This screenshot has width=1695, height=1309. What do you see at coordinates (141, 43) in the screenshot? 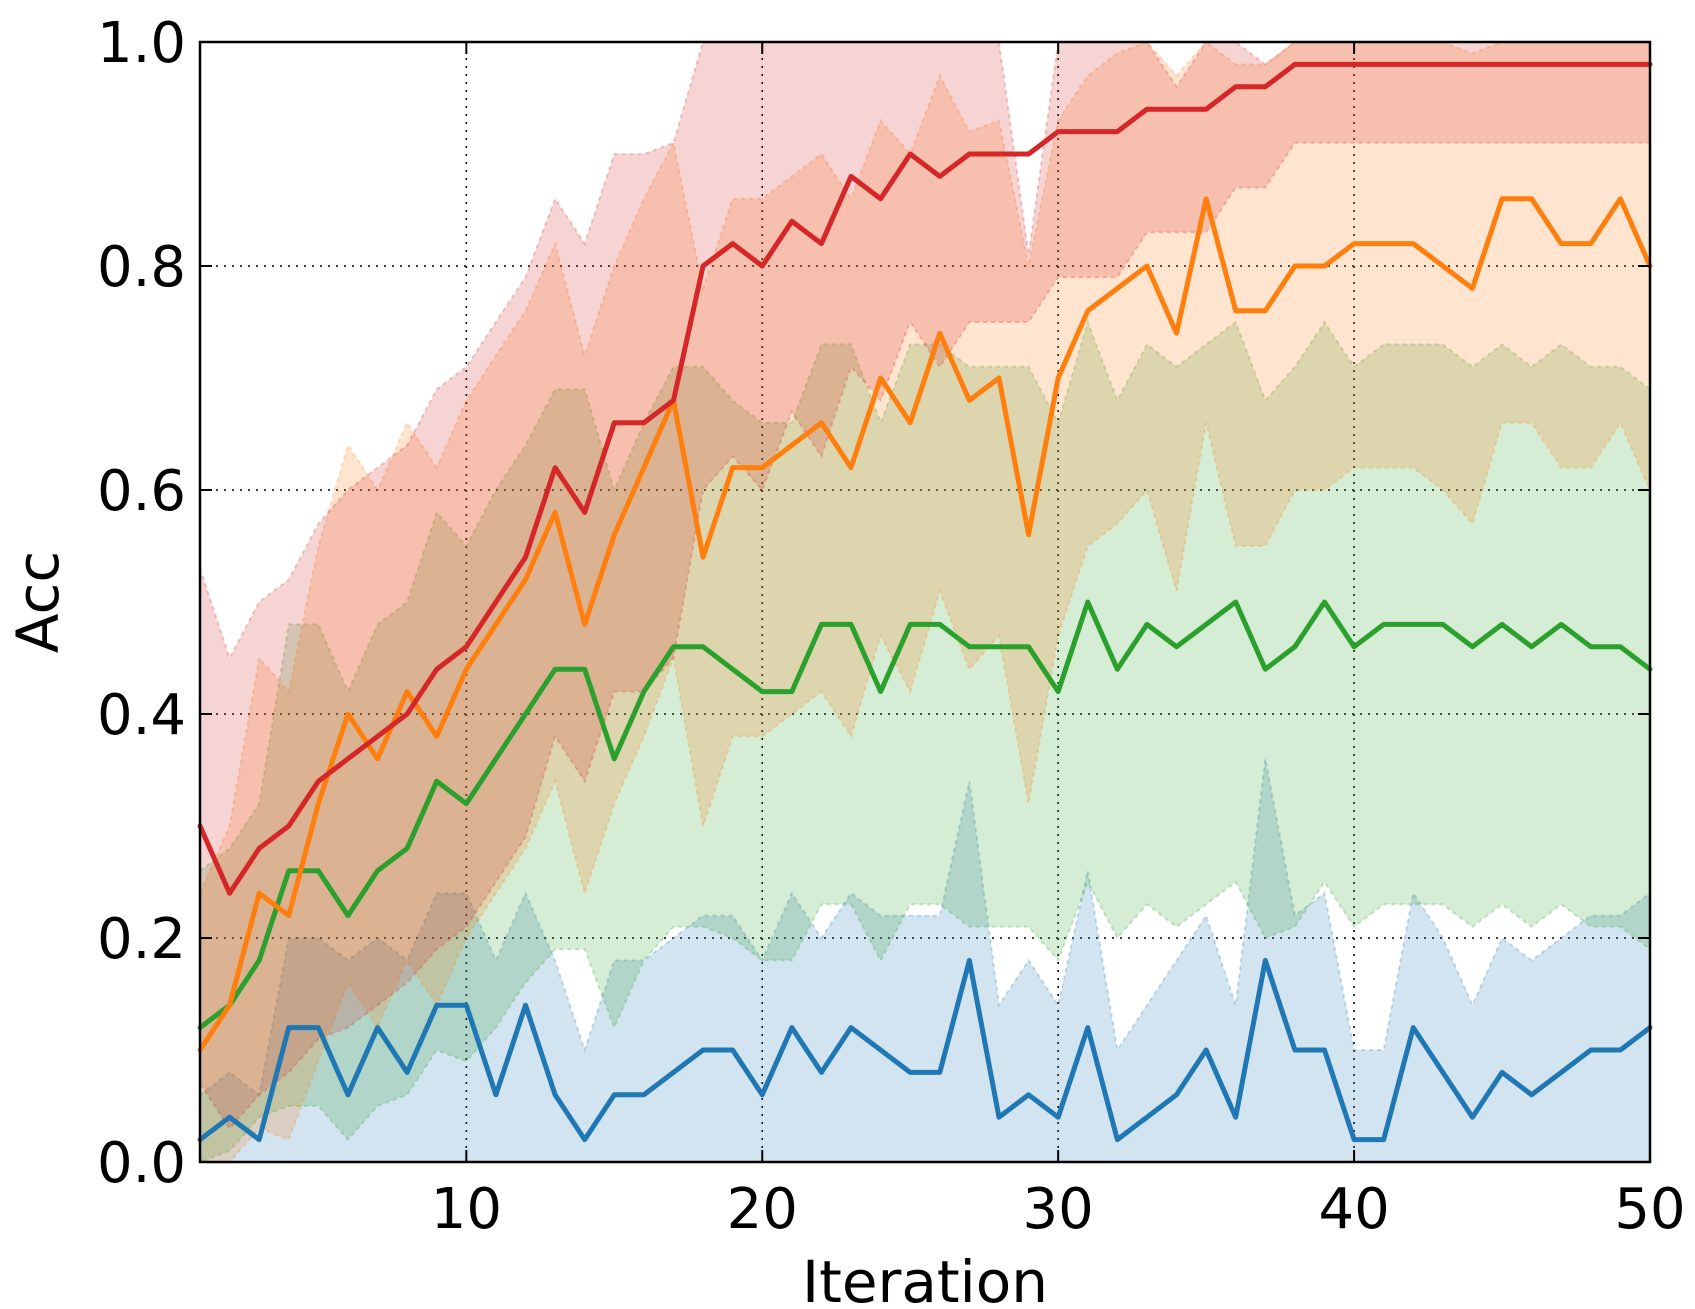
I see `y-tick-label: 1.0` at bounding box center [141, 43].